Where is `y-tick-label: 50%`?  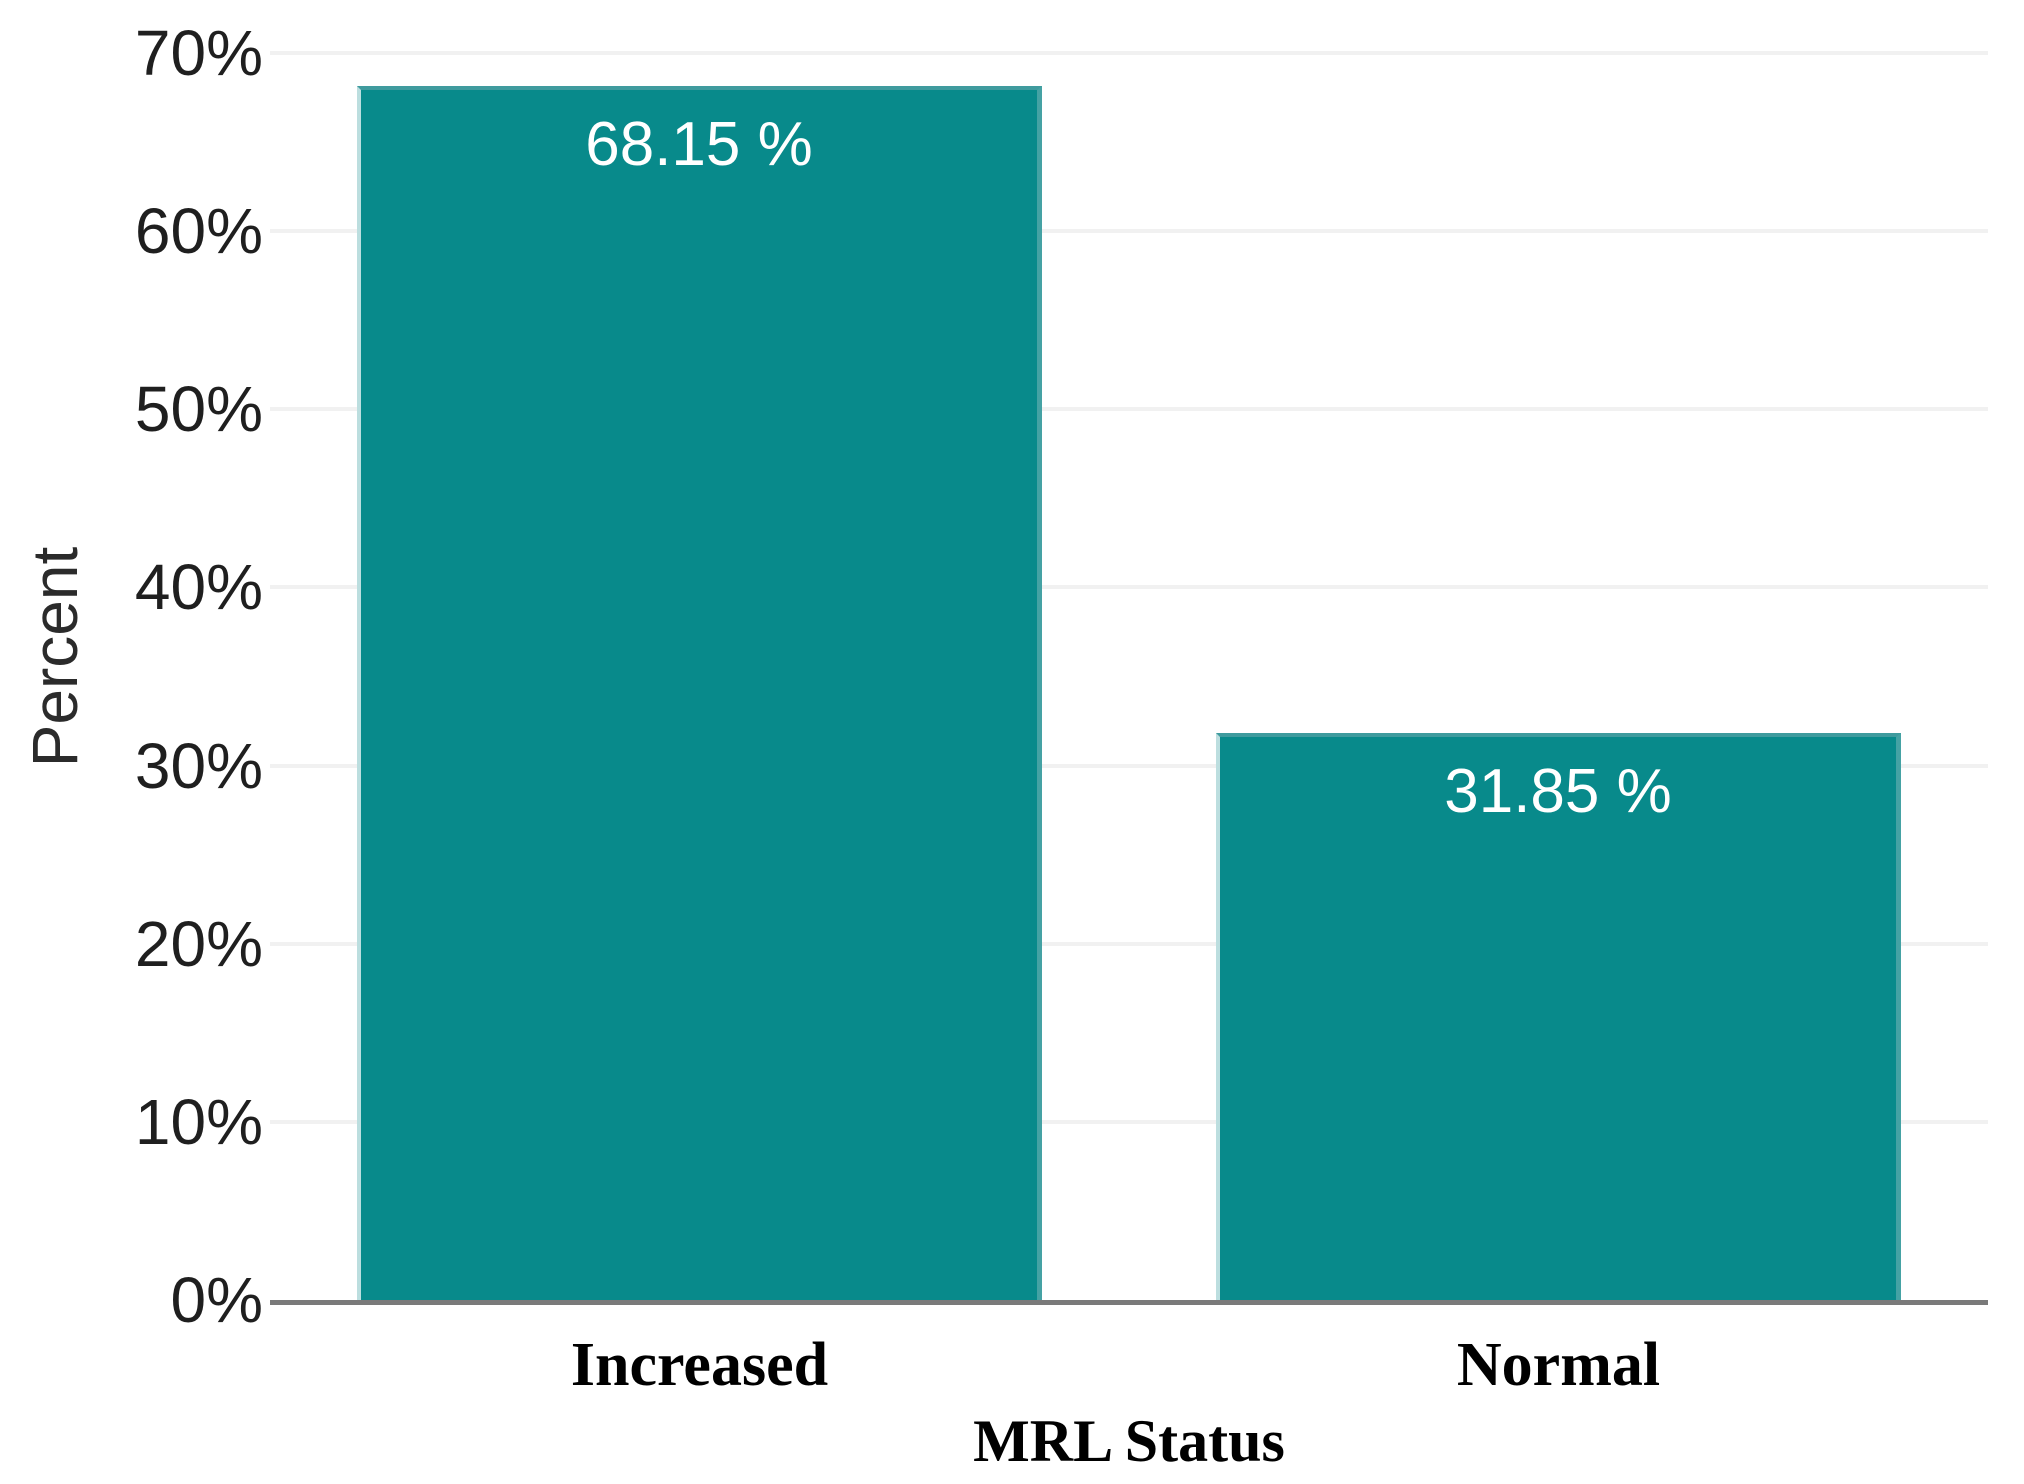 y-tick-label: 50% is located at coordinates (198, 409).